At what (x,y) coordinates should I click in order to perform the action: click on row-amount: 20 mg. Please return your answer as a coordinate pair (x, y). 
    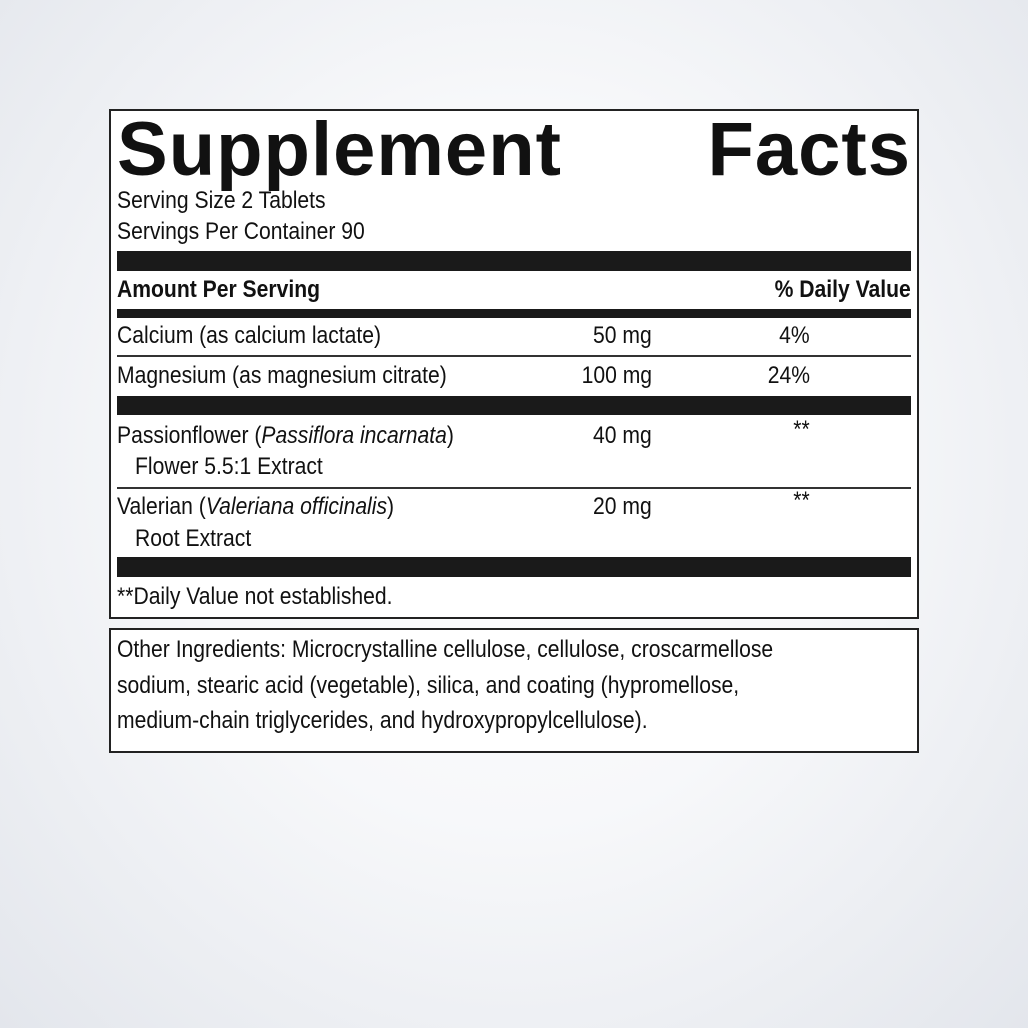
    Looking at the image, I should click on (622, 506).